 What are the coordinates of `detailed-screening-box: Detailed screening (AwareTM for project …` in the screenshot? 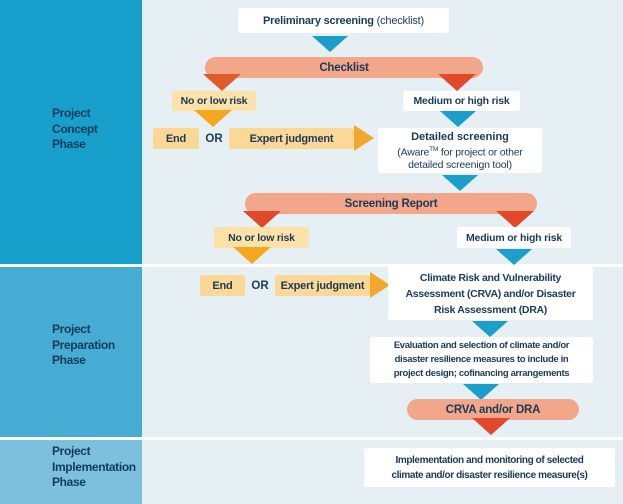 It's located at (460, 150).